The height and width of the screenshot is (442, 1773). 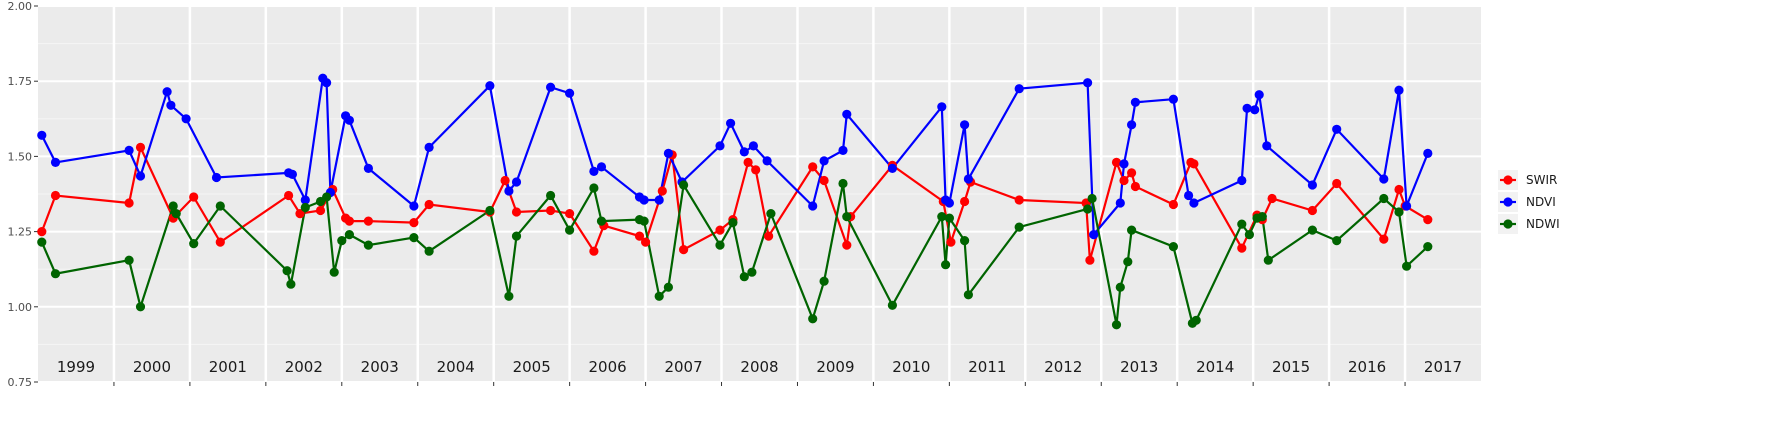 What do you see at coordinates (20, 232) in the screenshot?
I see `y-tick-label: 1.25` at bounding box center [20, 232].